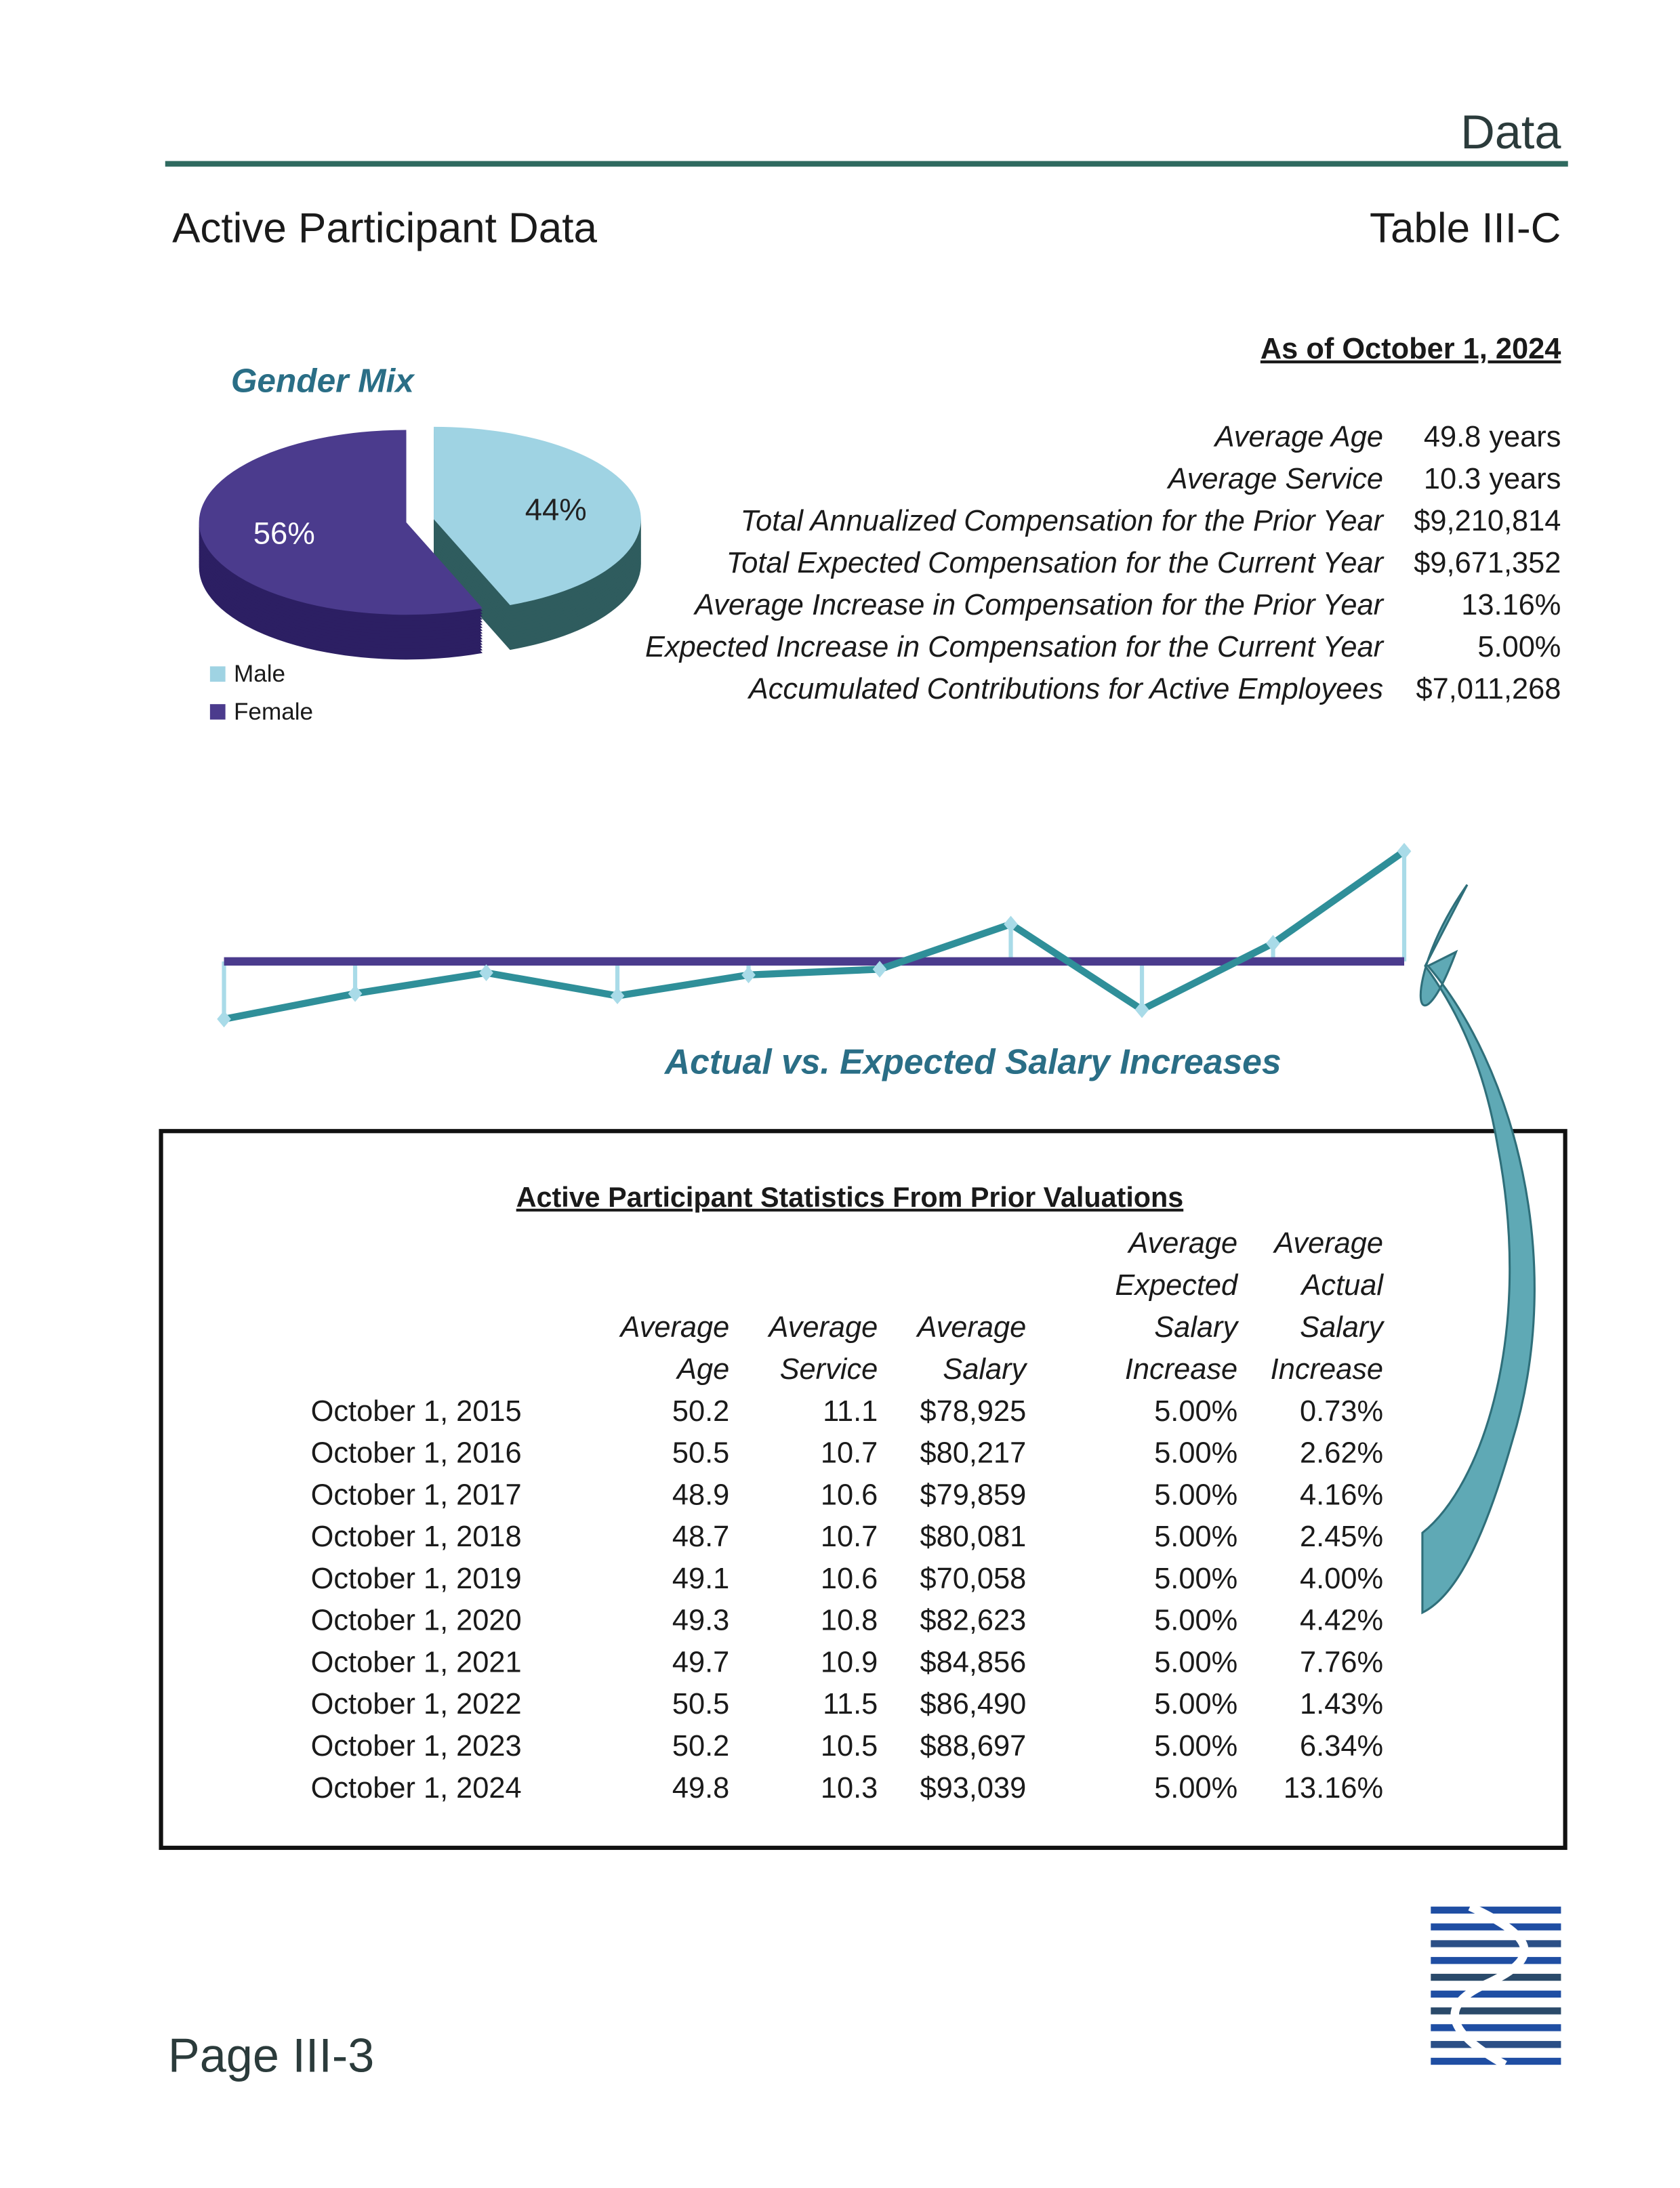 The height and width of the screenshot is (2188, 1680). Describe the element at coordinates (973, 1411) in the screenshot. I see `table-cell: $78,925` at that location.